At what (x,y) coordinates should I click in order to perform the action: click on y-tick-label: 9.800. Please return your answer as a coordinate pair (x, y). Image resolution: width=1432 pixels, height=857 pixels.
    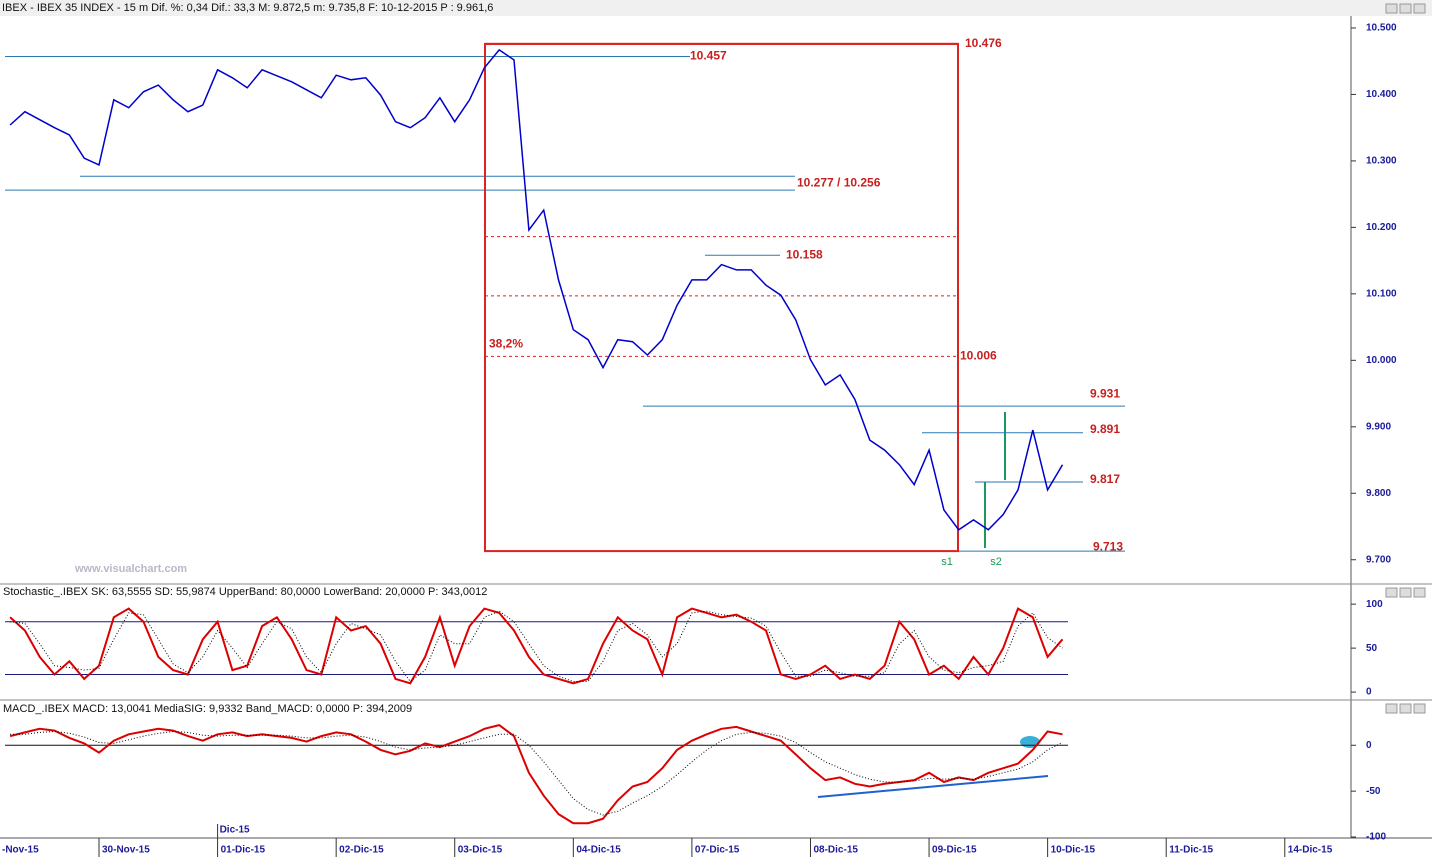
    Looking at the image, I should click on (1378, 493).